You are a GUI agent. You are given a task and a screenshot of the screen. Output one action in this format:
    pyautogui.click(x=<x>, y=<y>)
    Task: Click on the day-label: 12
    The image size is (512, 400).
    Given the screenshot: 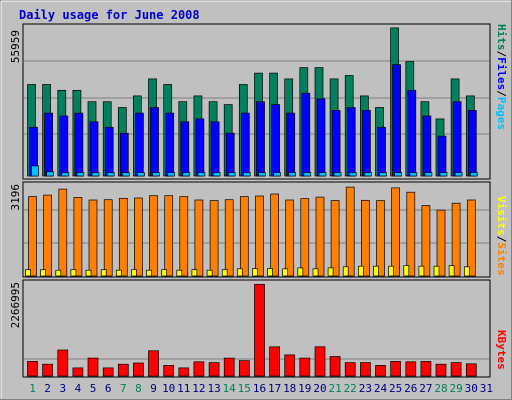 What is the action you would take?
    pyautogui.click(x=198, y=388)
    